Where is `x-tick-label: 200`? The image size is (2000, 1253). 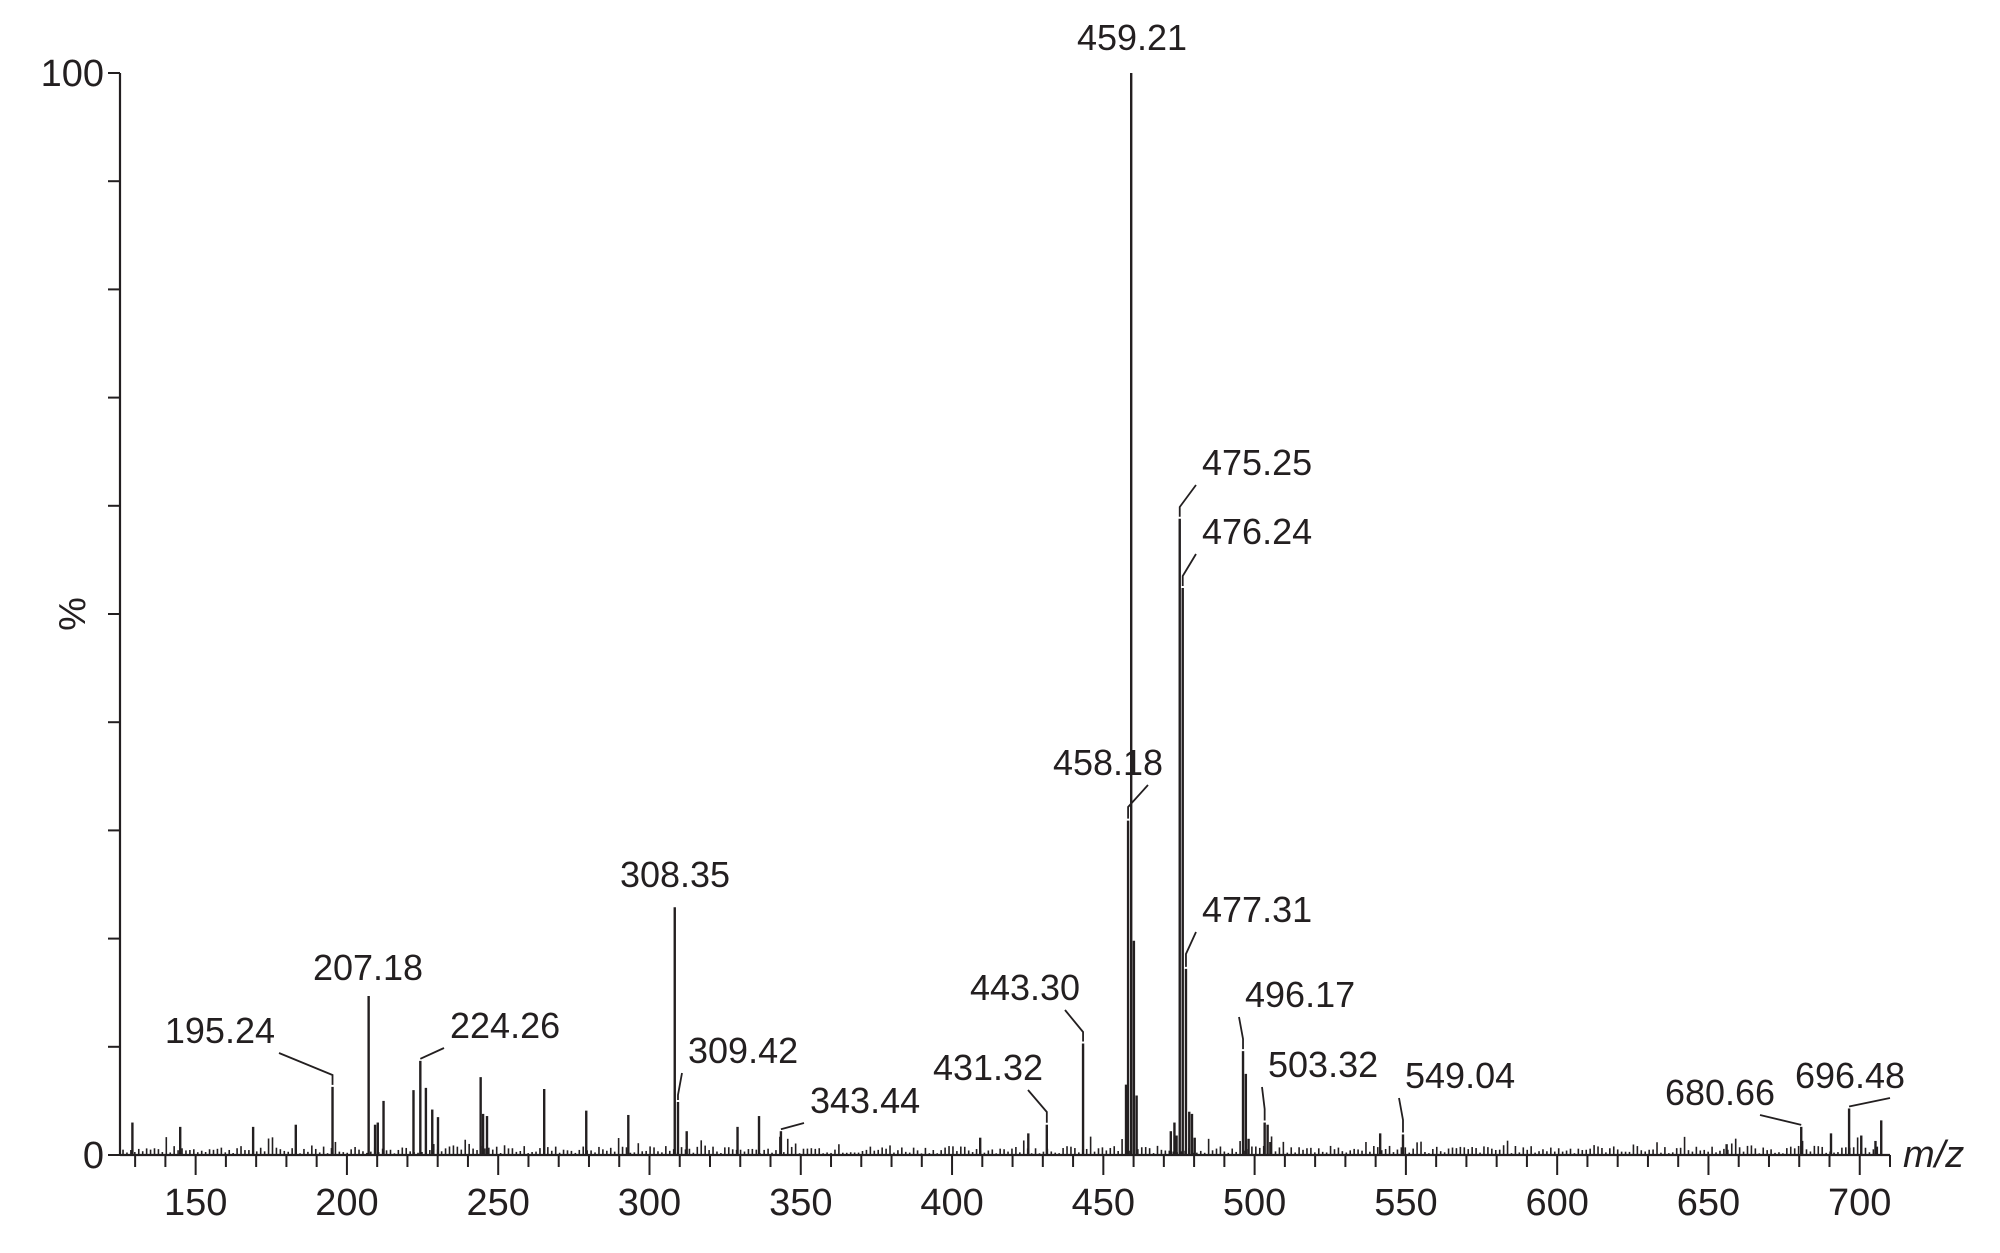
x-tick-label: 200 is located at coordinates (346, 1203).